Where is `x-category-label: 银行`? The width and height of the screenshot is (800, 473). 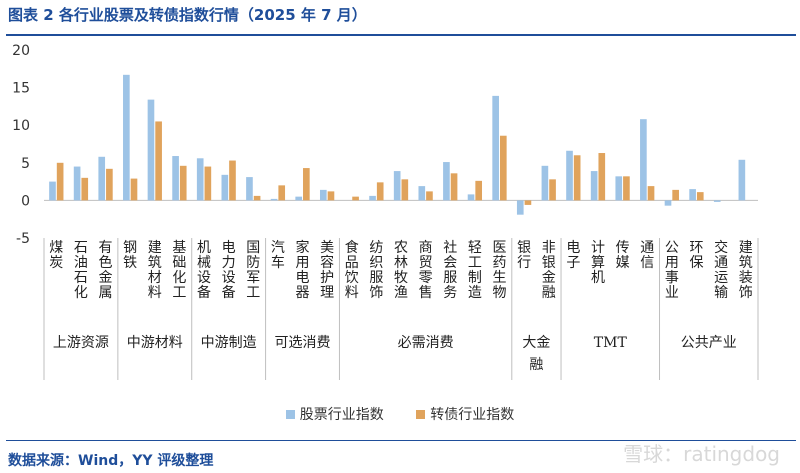 x-category-label: 银行 is located at coordinates (524, 255).